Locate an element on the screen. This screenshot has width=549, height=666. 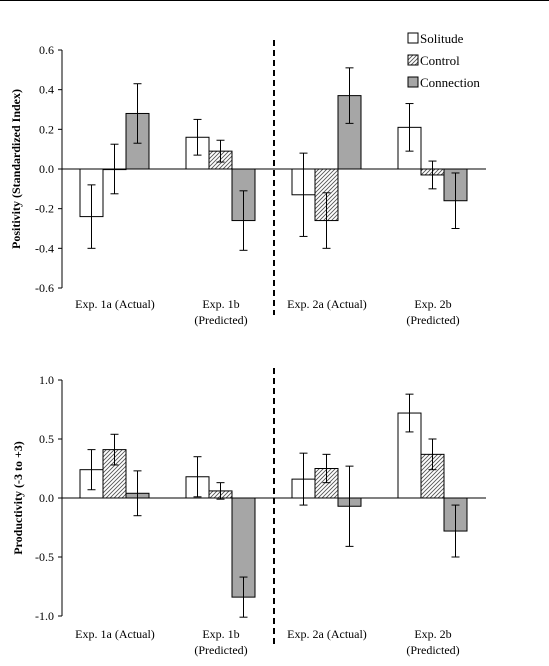
y-axis-title: Productivity (-3 to +3) is located at coordinates (18, 498).